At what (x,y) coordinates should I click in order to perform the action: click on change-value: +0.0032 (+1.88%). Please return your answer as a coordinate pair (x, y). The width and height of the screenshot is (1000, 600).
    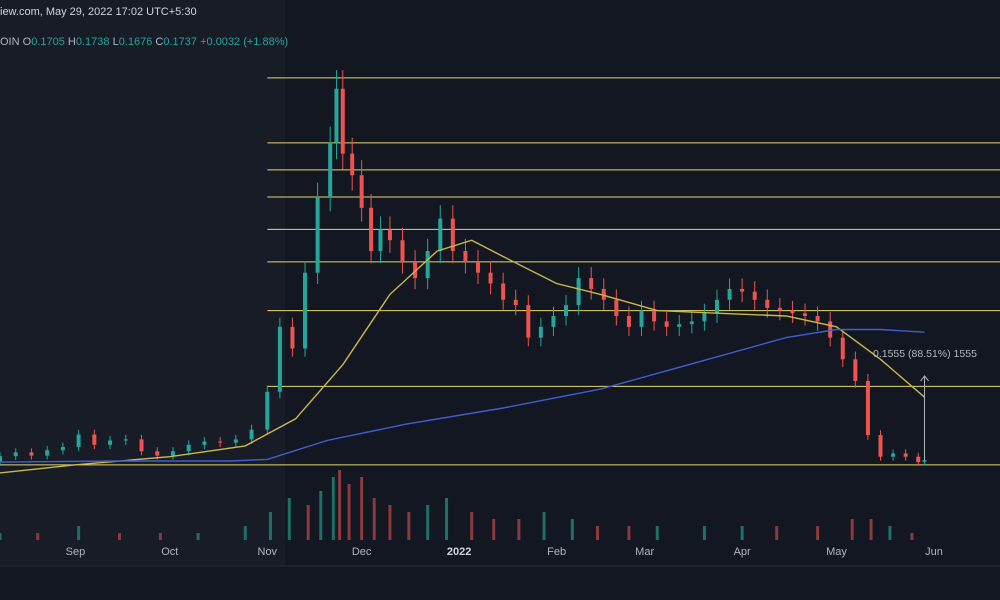
    Looking at the image, I should click on (244, 42).